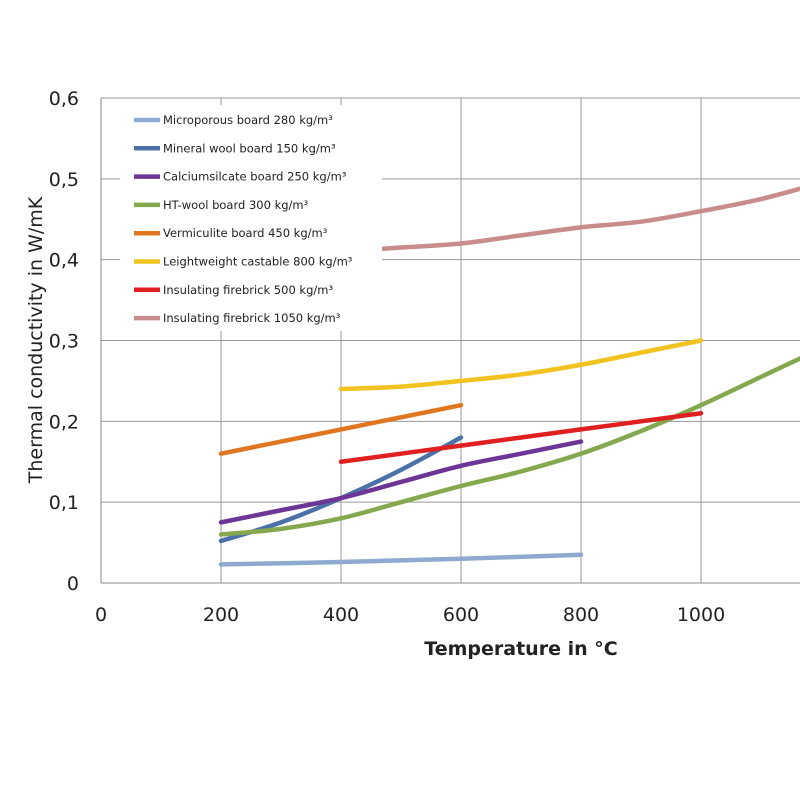 This screenshot has height=800, width=800. I want to click on legend-entry: Vermiculite board 450 kg/m³, so click(245, 233).